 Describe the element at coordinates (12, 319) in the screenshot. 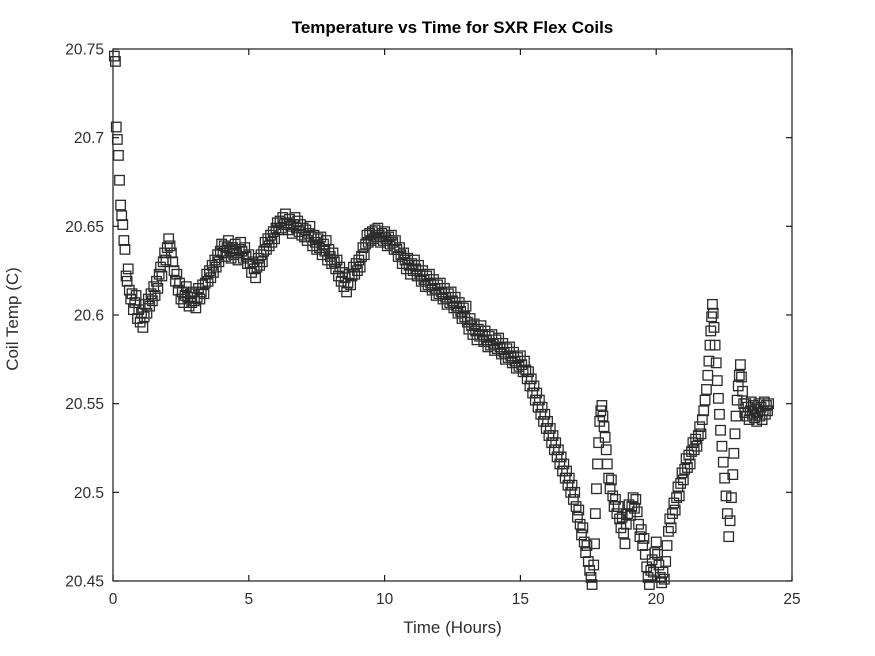

I see `y-axis-label: Coil Temp (C)` at that location.